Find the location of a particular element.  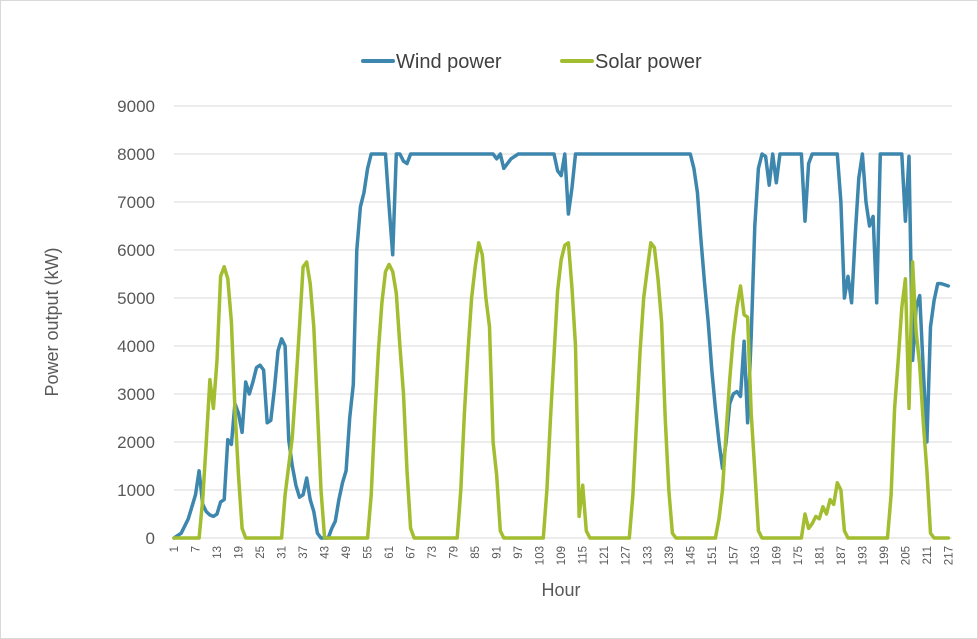

x-tick-label: 67 is located at coordinates (412, 552).